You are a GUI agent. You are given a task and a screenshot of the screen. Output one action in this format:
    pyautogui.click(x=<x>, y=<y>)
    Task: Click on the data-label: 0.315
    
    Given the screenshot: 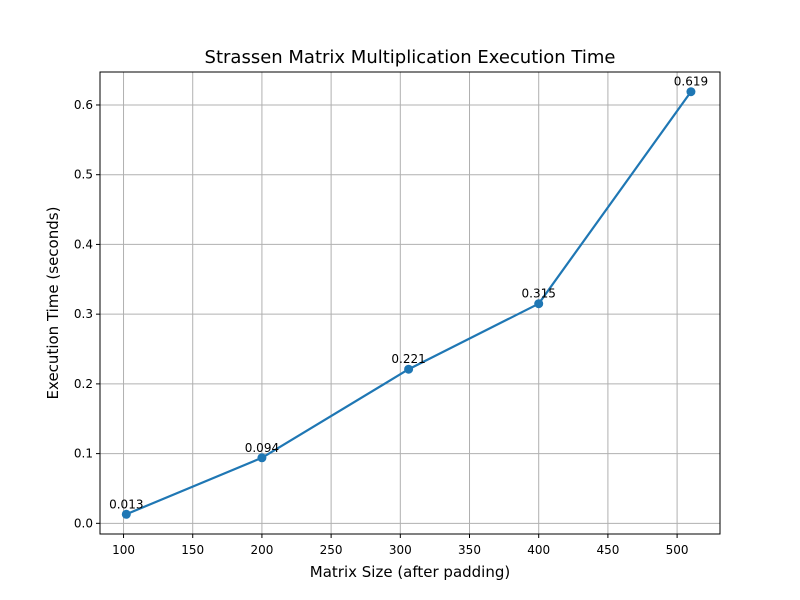 What is the action you would take?
    pyautogui.click(x=539, y=294)
    